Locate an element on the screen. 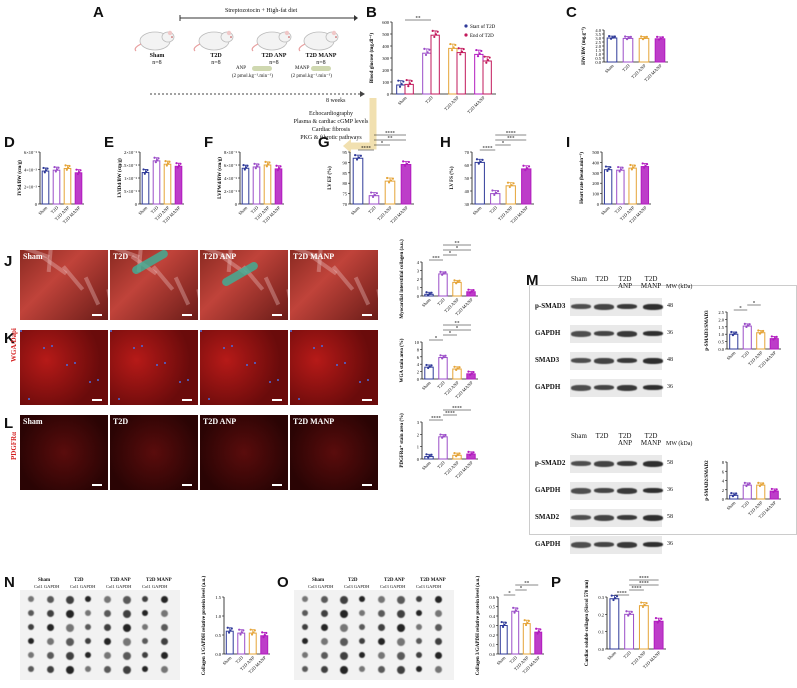 This screenshot has width=797, height=688. y-tick-label: 4 is located at coordinates (418, 262).